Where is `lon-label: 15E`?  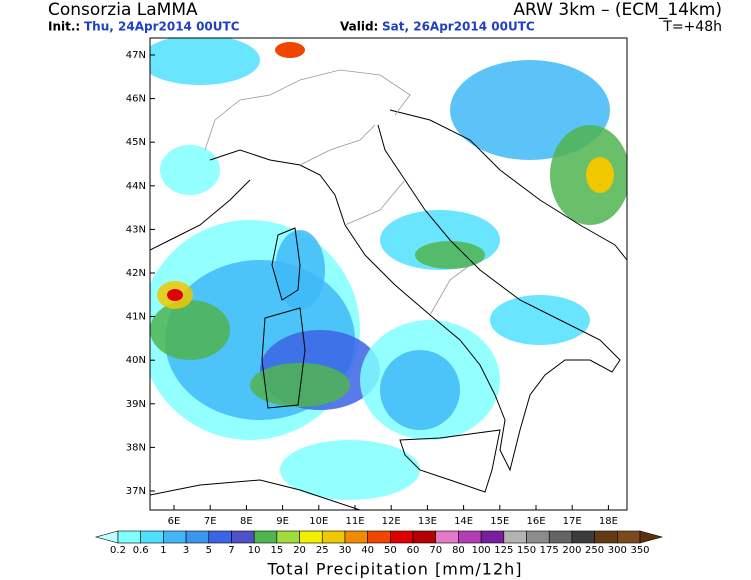
lon-label: 15E is located at coordinates (499, 521).